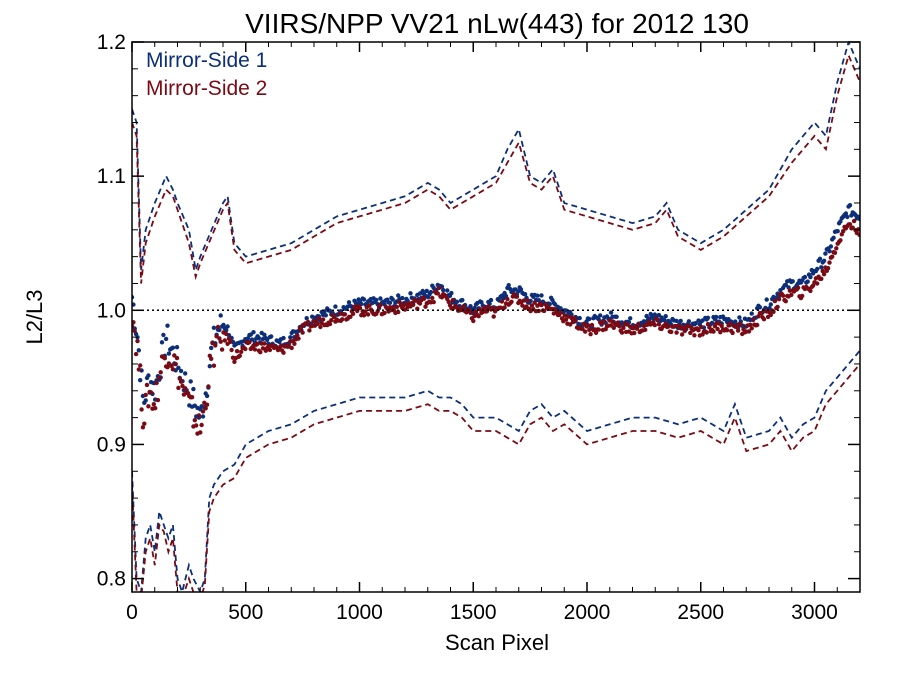 This screenshot has width=900, height=675. Describe the element at coordinates (587, 612) in the screenshot. I see `x-tick-label: 2000` at that location.